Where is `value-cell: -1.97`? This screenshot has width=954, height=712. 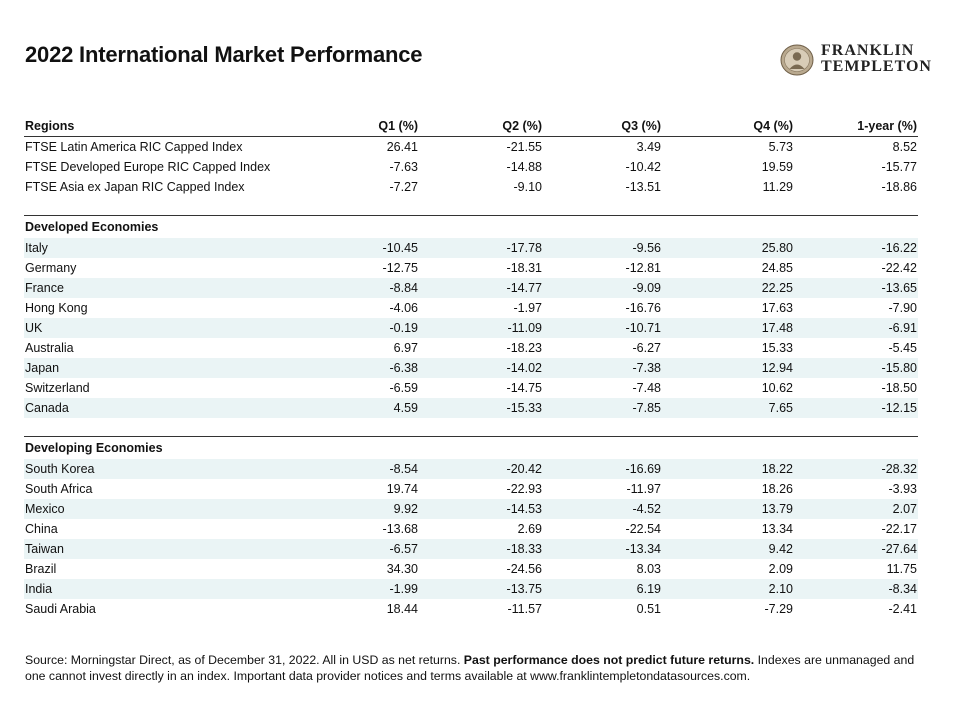
value-cell: -1.97 is located at coordinates (528, 308).